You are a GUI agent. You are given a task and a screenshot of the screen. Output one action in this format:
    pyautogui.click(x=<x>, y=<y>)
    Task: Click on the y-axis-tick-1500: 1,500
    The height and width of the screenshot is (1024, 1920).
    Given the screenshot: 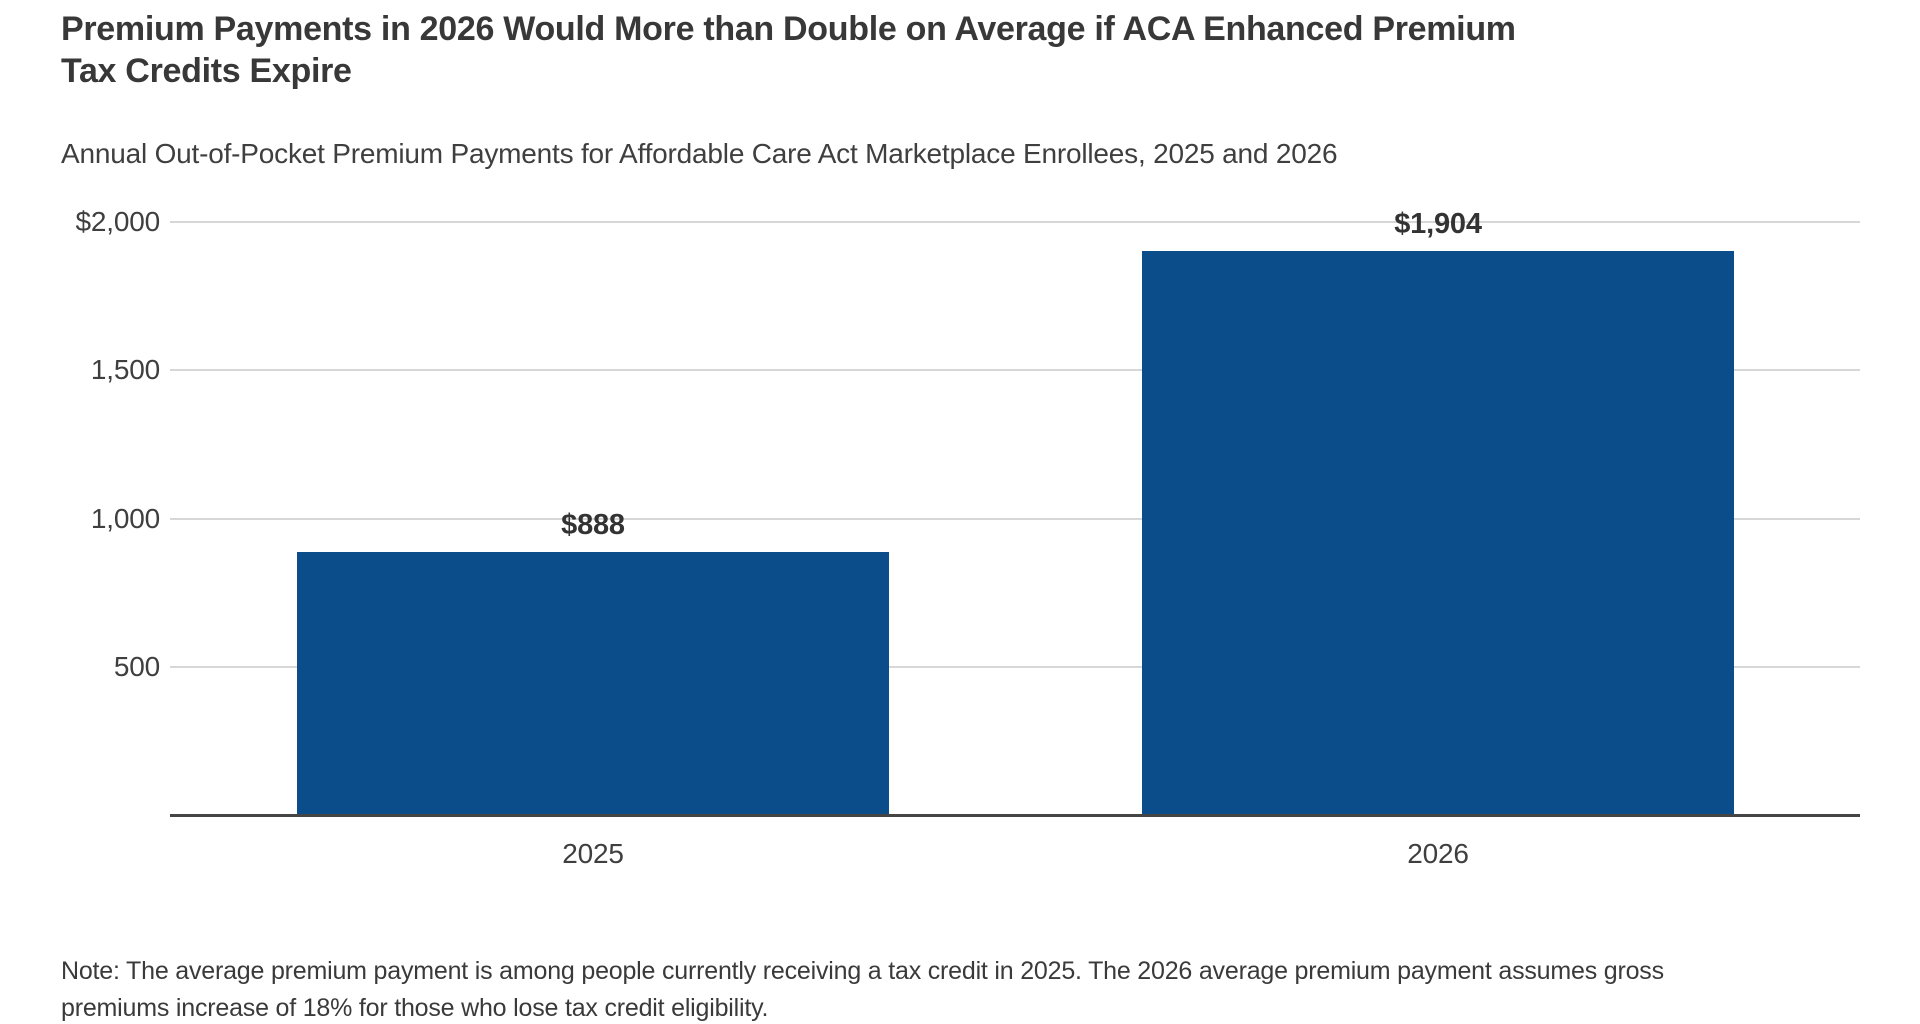 What is the action you would take?
    pyautogui.click(x=125, y=369)
    